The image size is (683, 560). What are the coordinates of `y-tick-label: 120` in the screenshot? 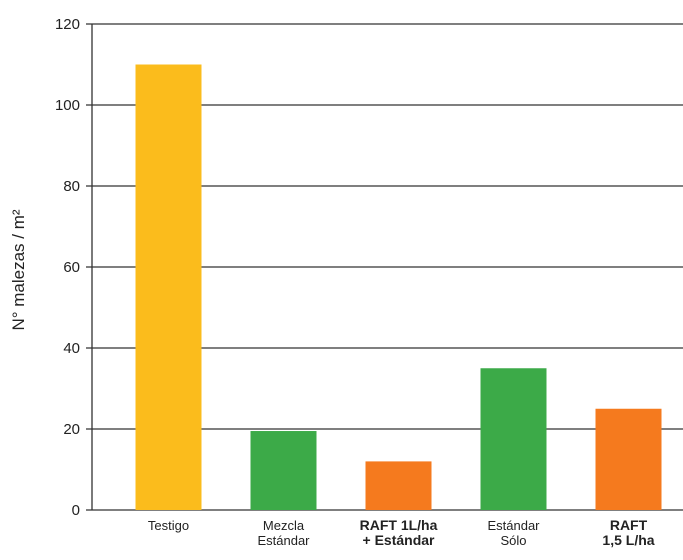 It's located at (67, 24).